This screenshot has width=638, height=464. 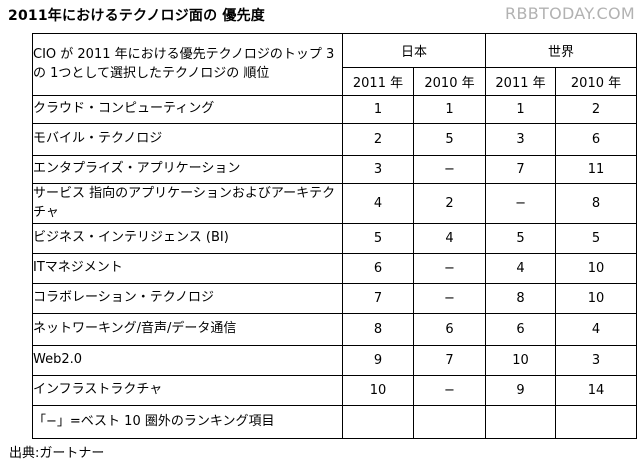 What do you see at coordinates (570, 13) in the screenshot?
I see `rbbtoday-watermark: RBBTODAY.COM` at bounding box center [570, 13].